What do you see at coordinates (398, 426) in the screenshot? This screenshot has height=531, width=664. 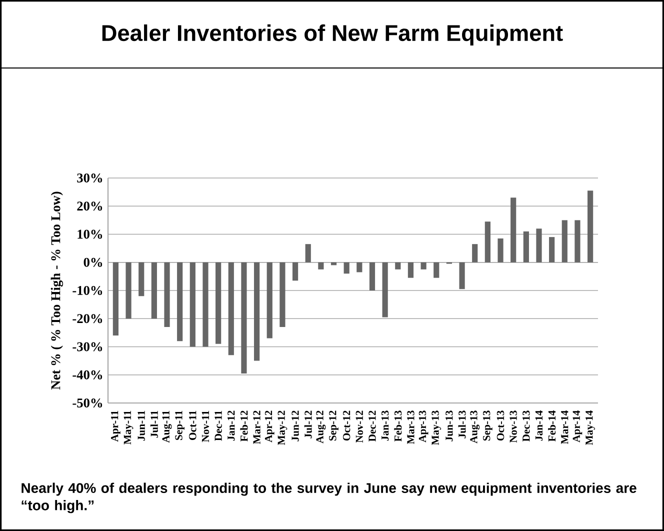 I see `x-tick-label: Feb-13` at bounding box center [398, 426].